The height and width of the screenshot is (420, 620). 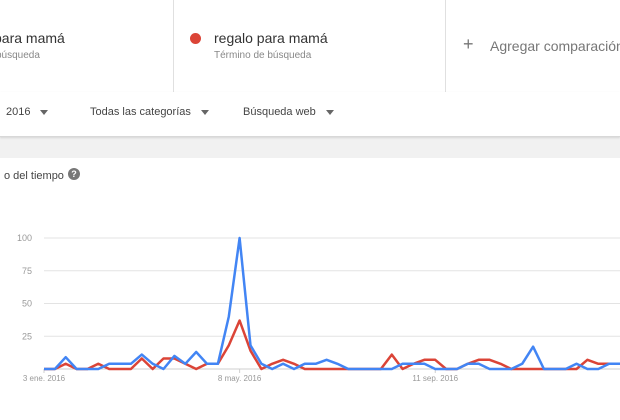 What do you see at coordinates (34, 176) in the screenshot?
I see `card-title: o del tiempo` at bounding box center [34, 176].